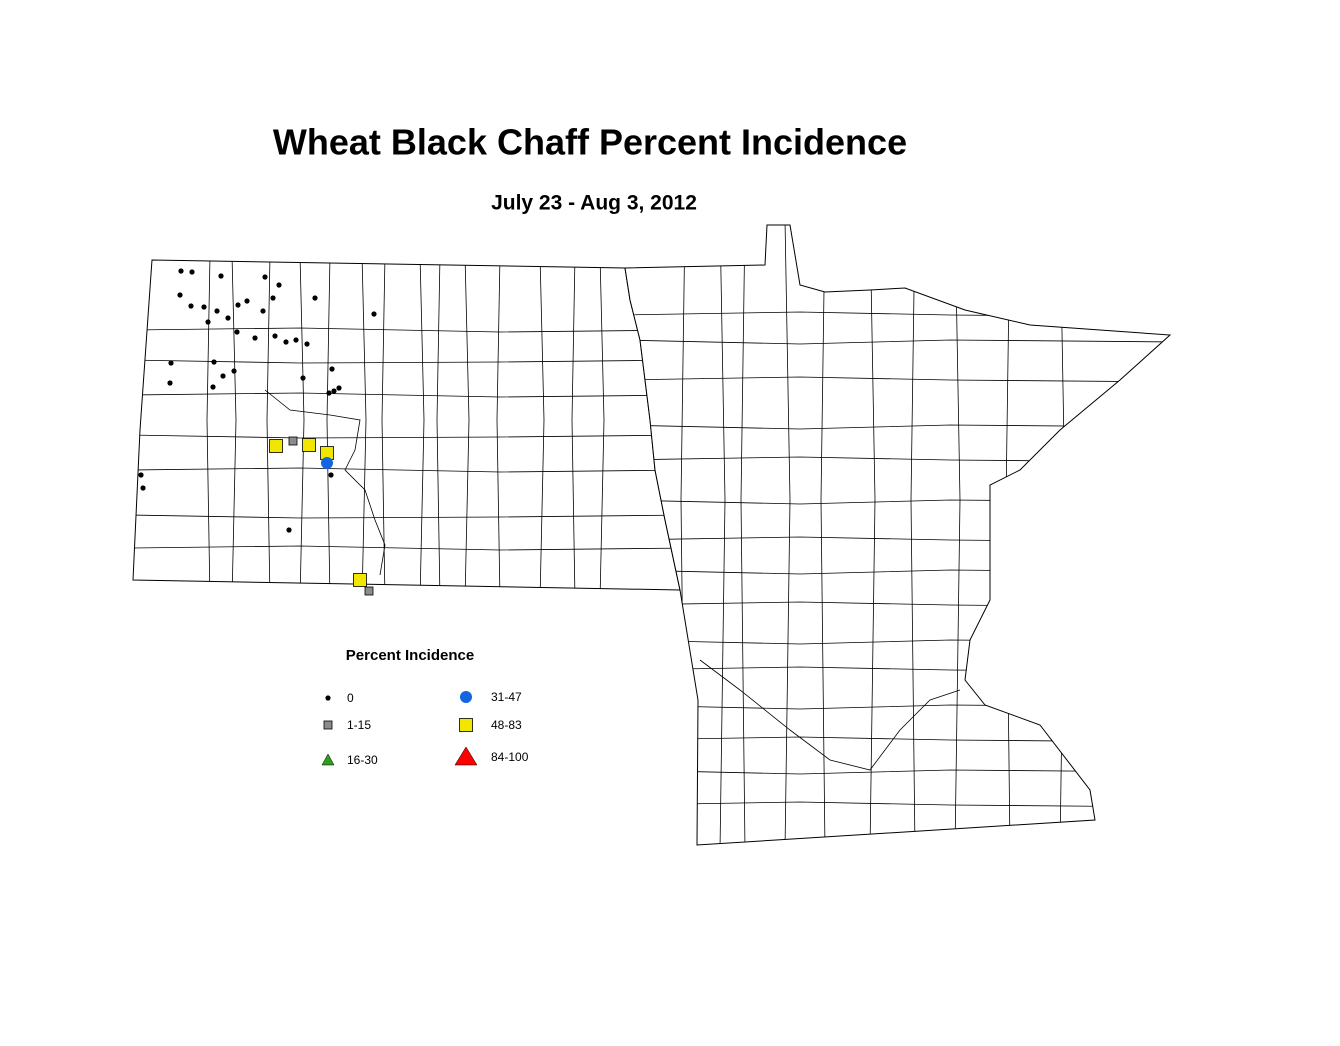 Image resolution: width=1340 pixels, height=1046 pixels. Describe the element at coordinates (410, 655) in the screenshot. I see `legend-title: Percent Incidence` at that location.